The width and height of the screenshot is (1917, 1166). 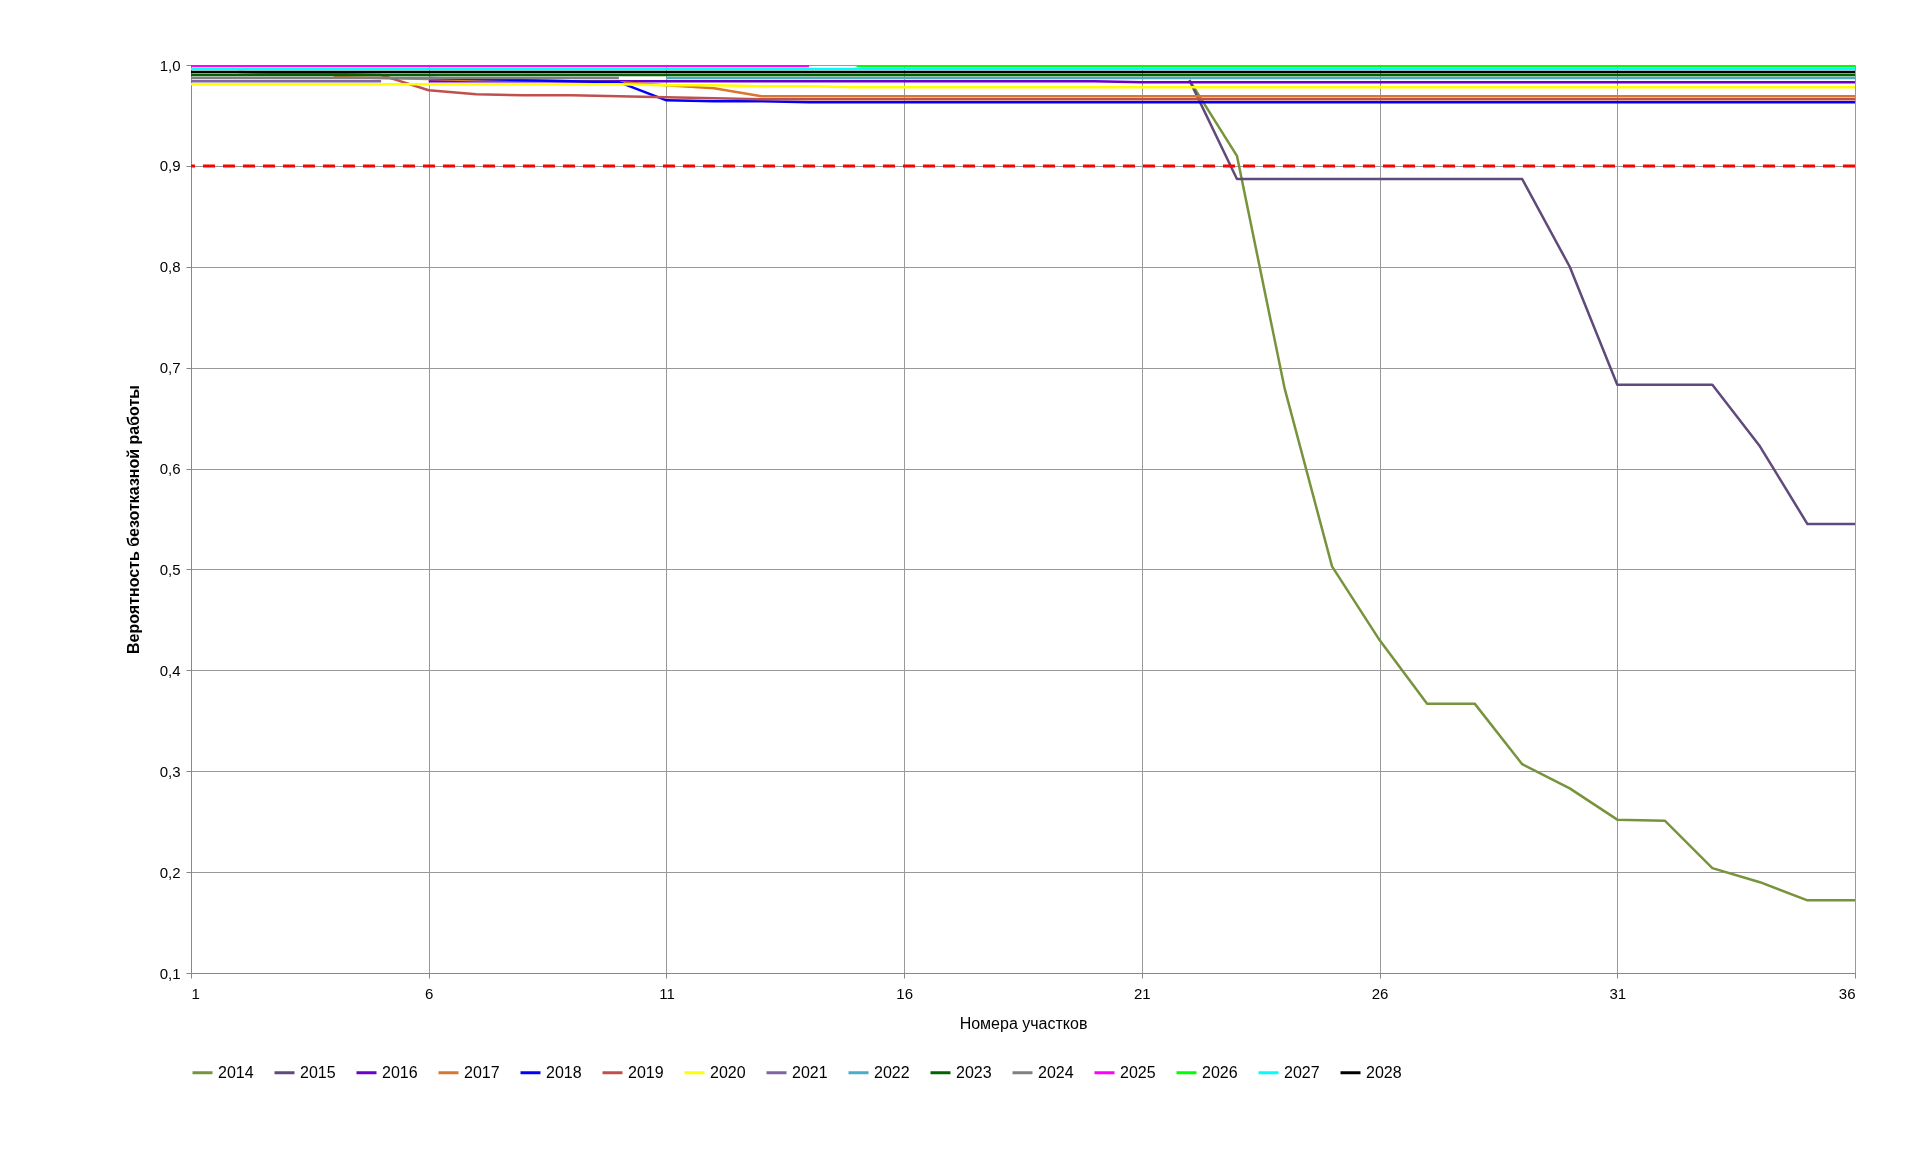 I want to click on legend-label: 2019, so click(x=646, y=1072).